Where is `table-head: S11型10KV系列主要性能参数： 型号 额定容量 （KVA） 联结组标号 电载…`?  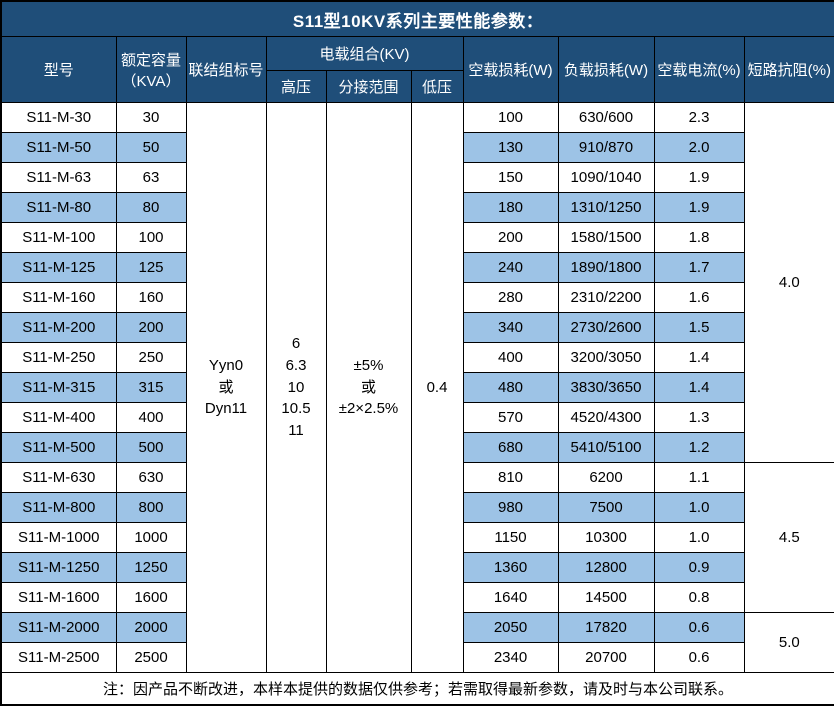
table-head: S11型10KV系列主要性能参数： 型号 额定容量 （KVA） 联结组标号 电载… is located at coordinates (417, 51).